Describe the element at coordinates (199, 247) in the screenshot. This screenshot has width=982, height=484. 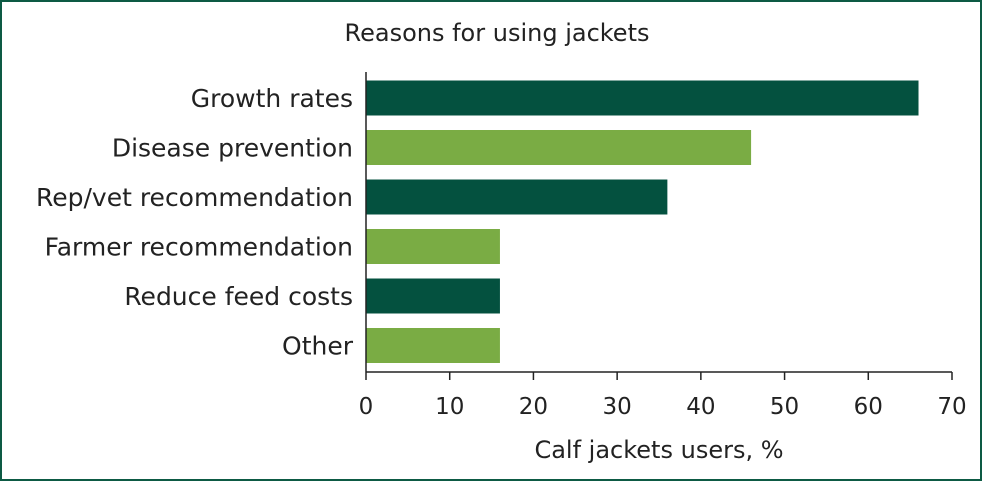
I see `category-label: Farmer recommendation` at that location.